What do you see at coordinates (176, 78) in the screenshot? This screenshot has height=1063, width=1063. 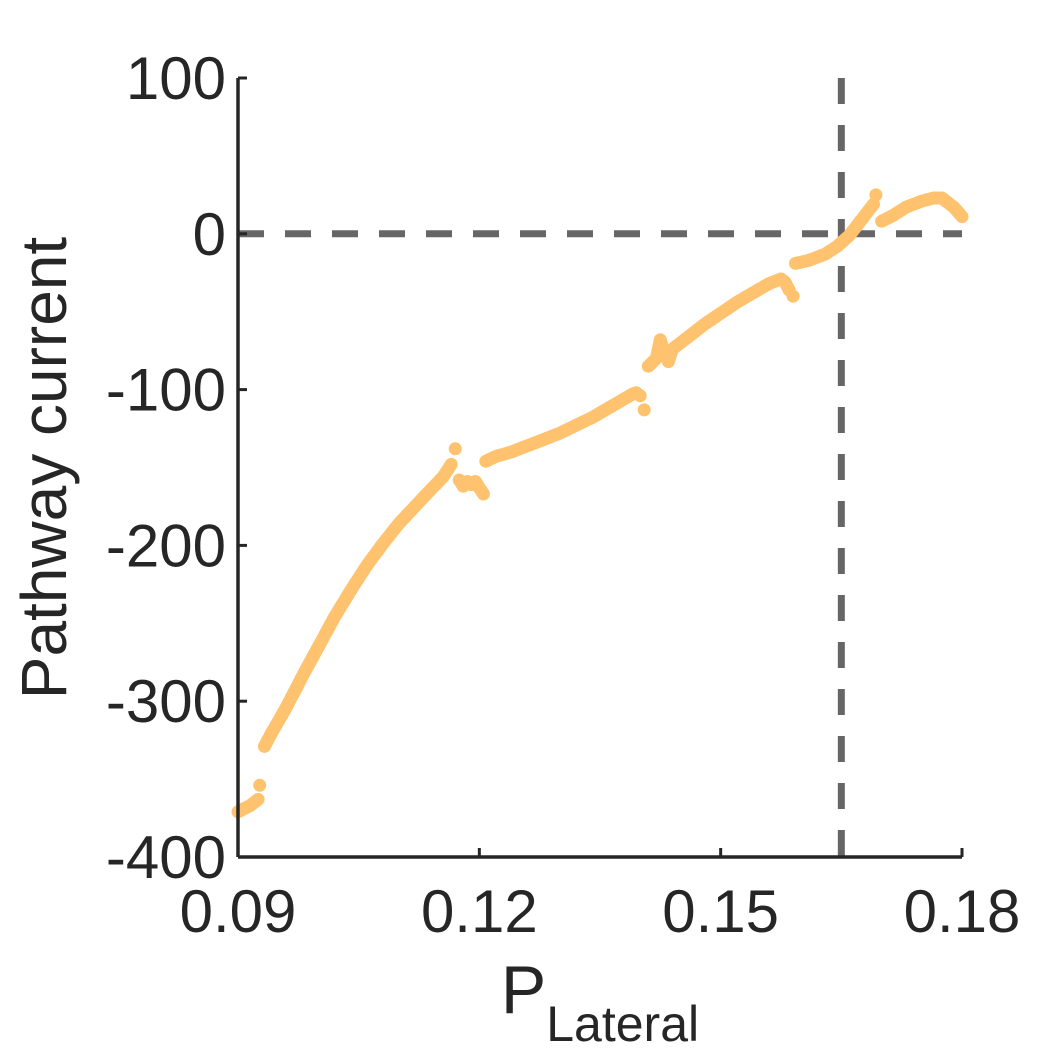 I see `y-tick-label: 100` at bounding box center [176, 78].